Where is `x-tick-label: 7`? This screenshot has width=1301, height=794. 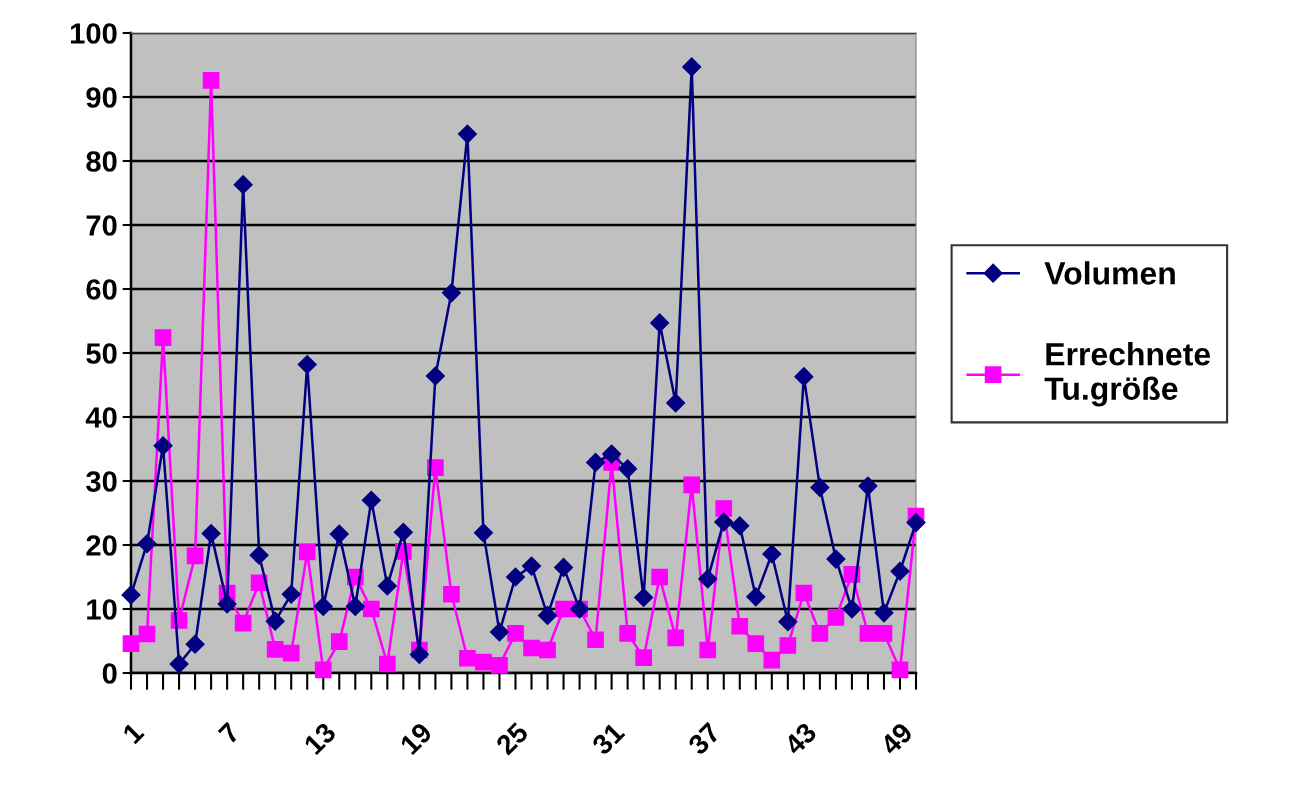
x-tick-label: 7 is located at coordinates (229, 733).